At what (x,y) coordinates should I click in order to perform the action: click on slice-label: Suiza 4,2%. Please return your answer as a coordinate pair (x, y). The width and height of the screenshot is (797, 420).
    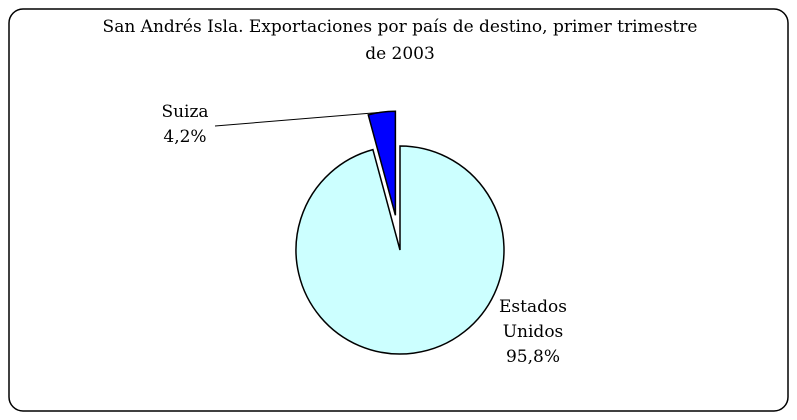
    Looking at the image, I should click on (185, 125).